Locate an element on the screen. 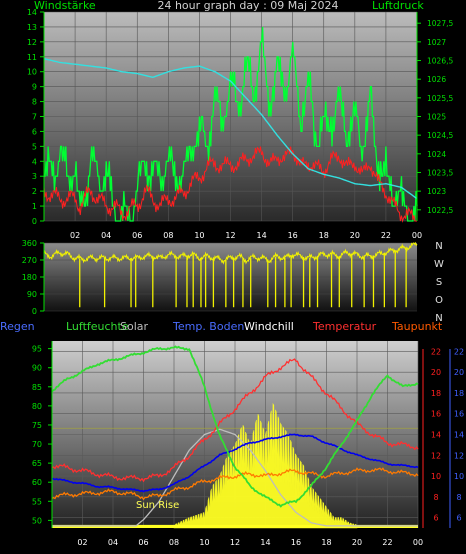 This screenshot has height=554, width=466. rain-label: Regen is located at coordinates (17, 326).